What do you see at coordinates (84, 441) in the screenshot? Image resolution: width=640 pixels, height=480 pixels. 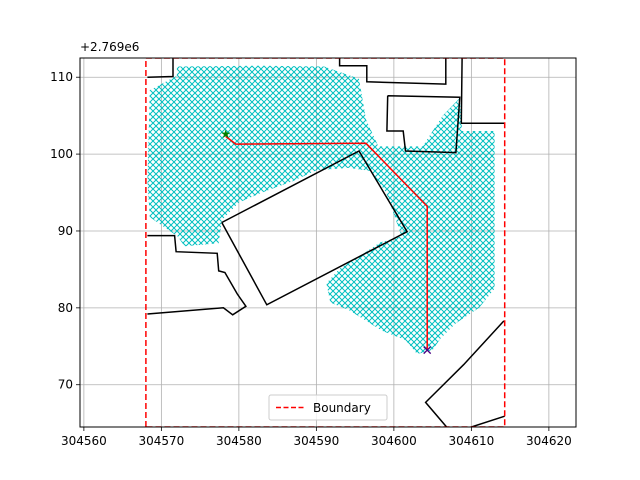 I see `x-tick-label: 304560` at bounding box center [84, 441].